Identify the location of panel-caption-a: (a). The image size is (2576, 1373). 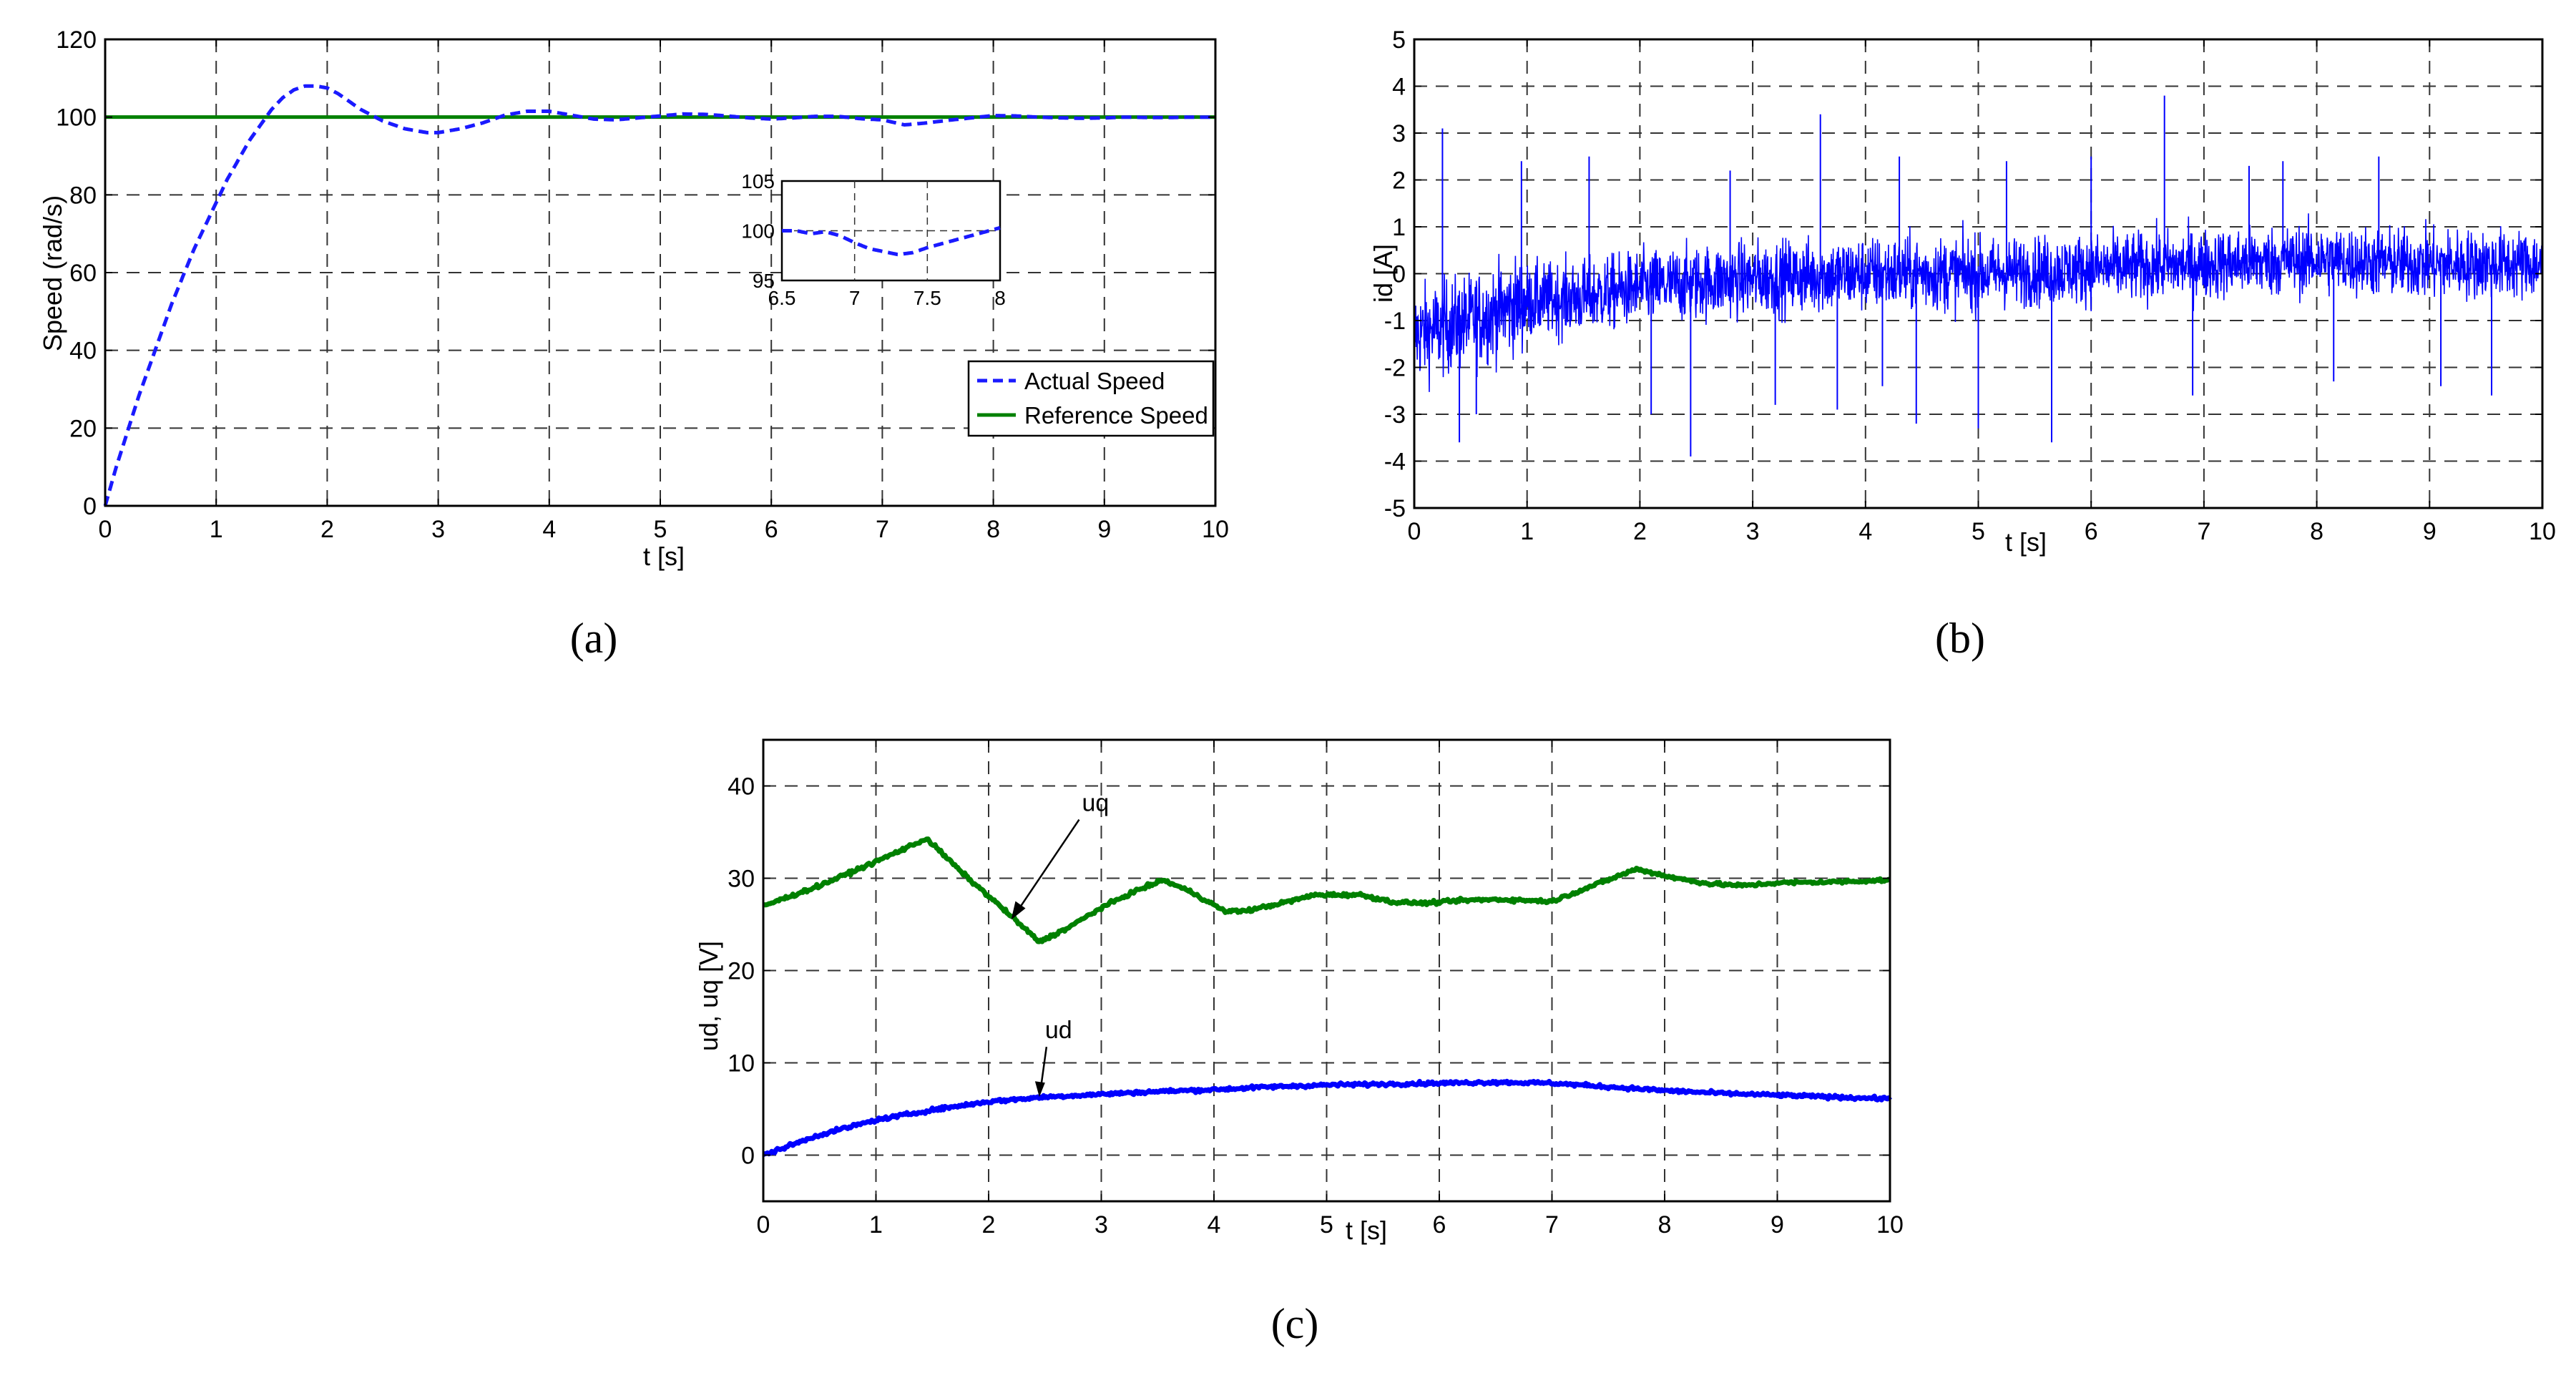
(594, 638).